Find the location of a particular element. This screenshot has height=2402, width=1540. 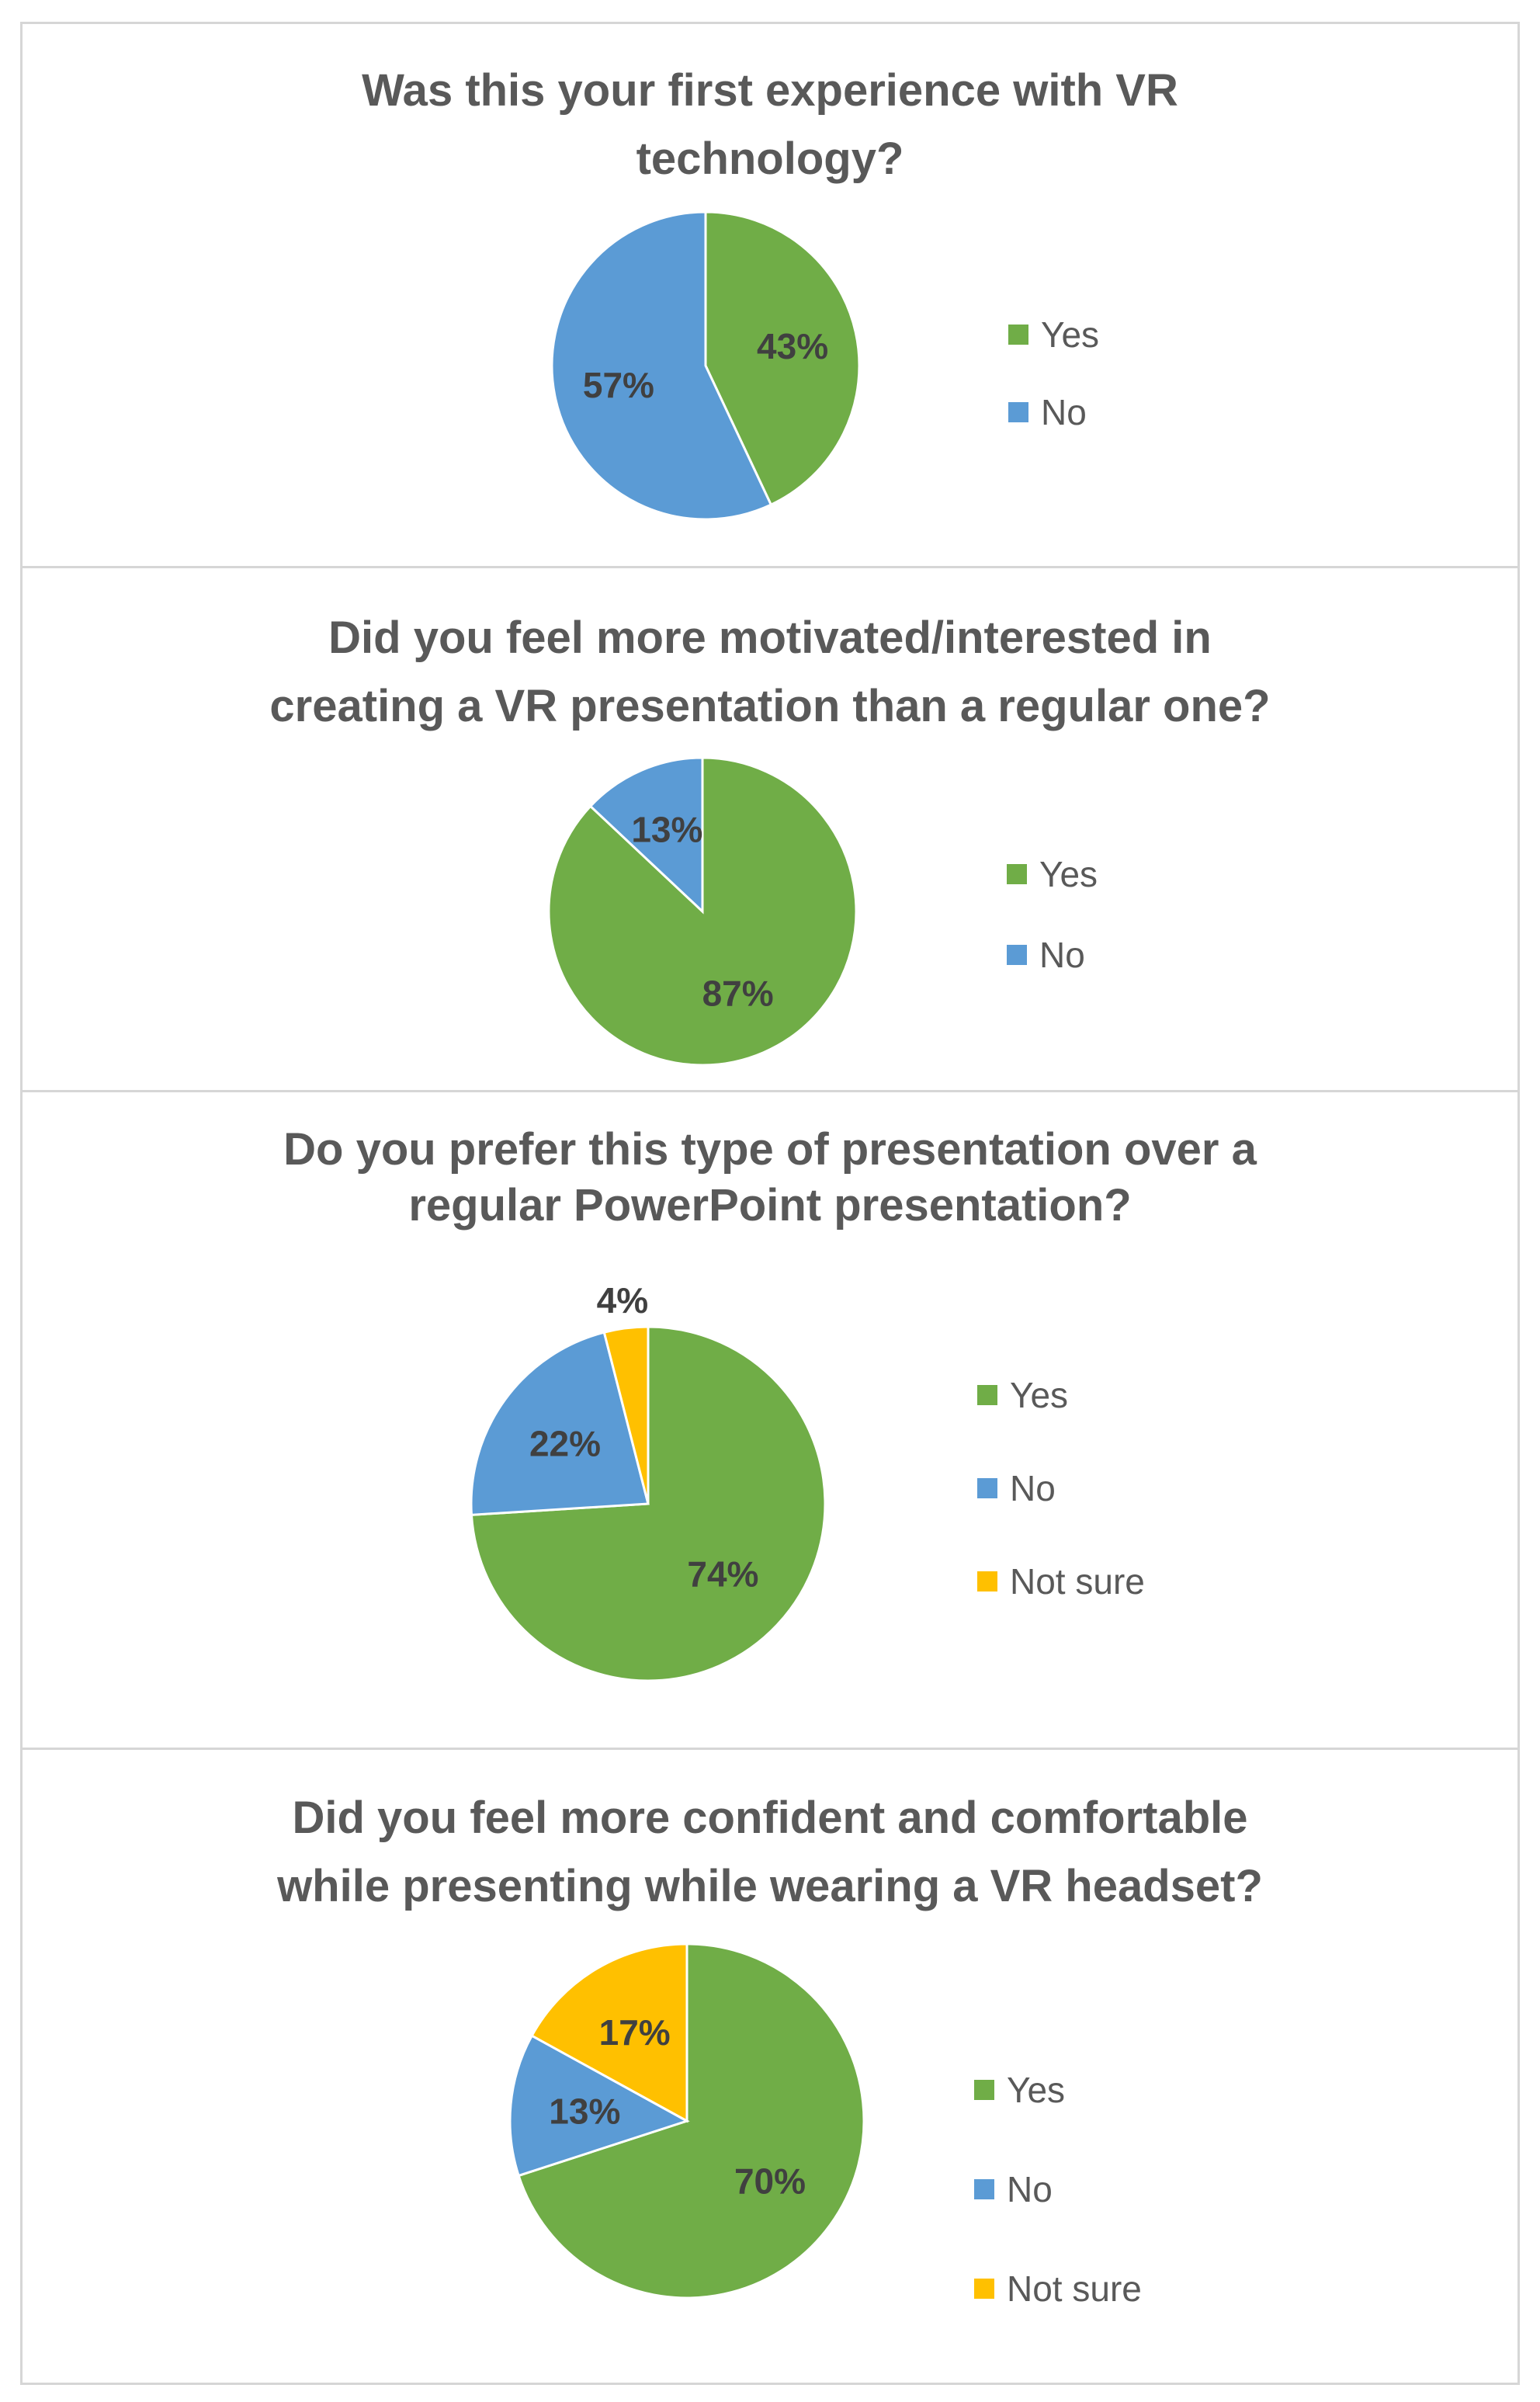

slice-value-label: 74% is located at coordinates (722, 1574).